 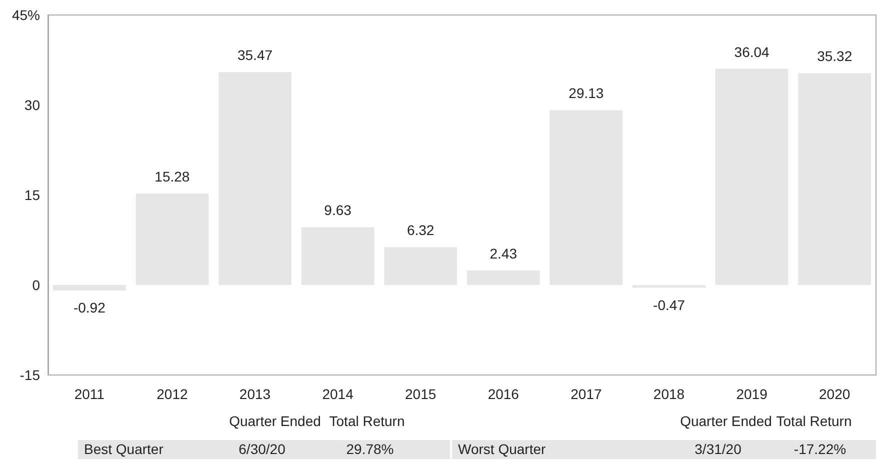 What do you see at coordinates (255, 55) in the screenshot?
I see `data-label: 35.47` at bounding box center [255, 55].